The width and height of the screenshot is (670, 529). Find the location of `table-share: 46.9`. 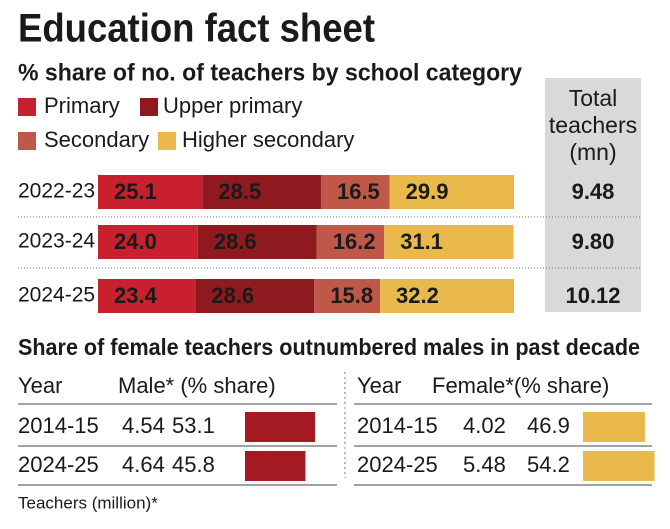

table-share: 46.9 is located at coordinates (548, 425).